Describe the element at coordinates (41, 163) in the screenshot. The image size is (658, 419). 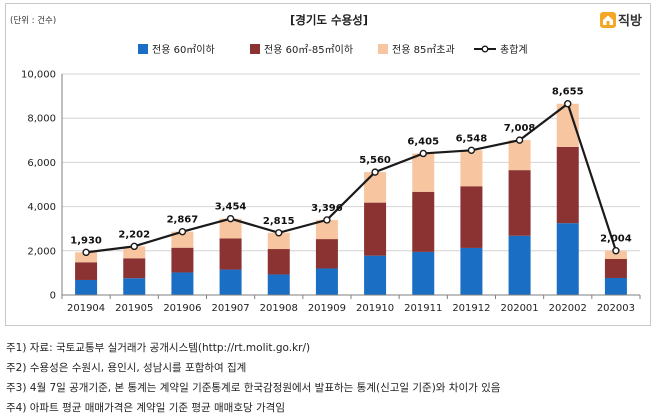
I see `y-tick-label: 6,000` at that location.